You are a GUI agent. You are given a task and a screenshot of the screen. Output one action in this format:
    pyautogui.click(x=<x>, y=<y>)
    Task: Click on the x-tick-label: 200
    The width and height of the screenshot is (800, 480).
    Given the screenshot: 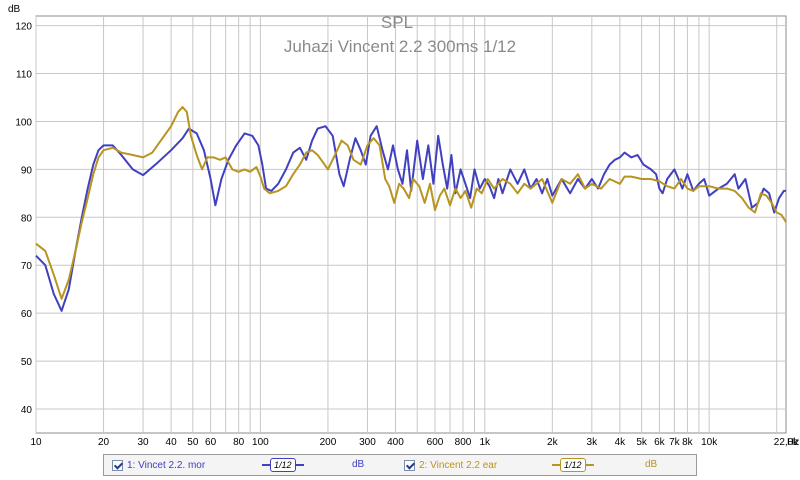 What is the action you would take?
    pyautogui.click(x=328, y=442)
    